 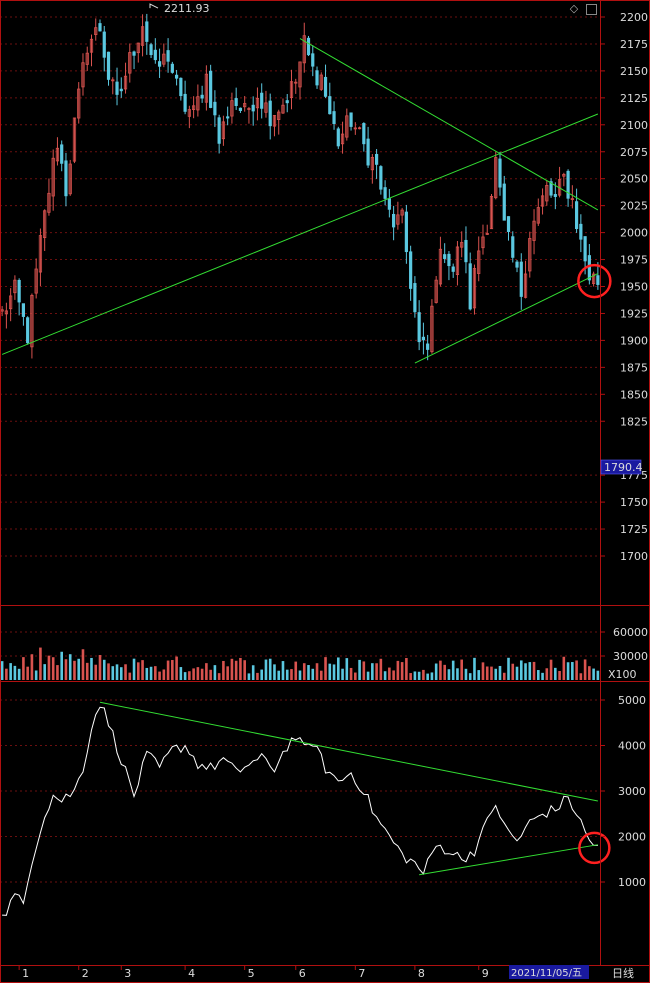 What do you see at coordinates (421, 973) in the screenshot?
I see `x-tick-label: 8` at bounding box center [421, 973].